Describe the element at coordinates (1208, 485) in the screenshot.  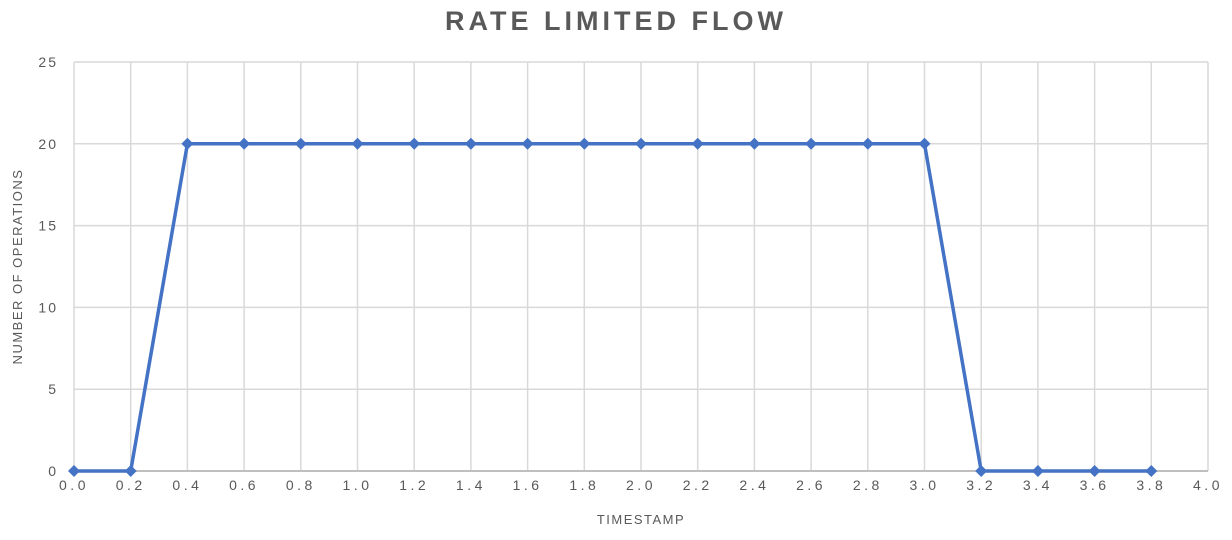
I see `x-tick-label: 4.0` at that location.